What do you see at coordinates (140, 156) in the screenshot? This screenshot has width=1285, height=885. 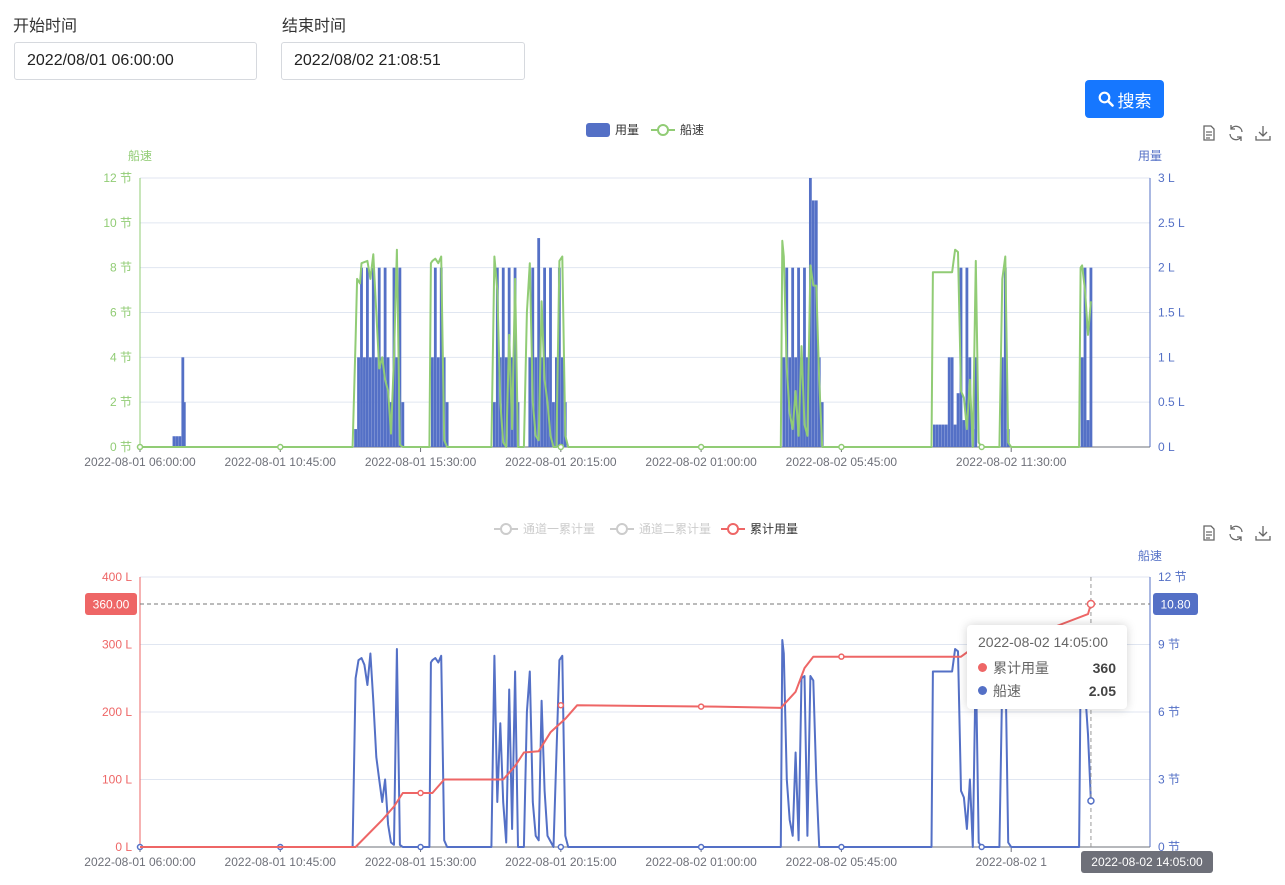 I see `left-axis-name: 船速` at bounding box center [140, 156].